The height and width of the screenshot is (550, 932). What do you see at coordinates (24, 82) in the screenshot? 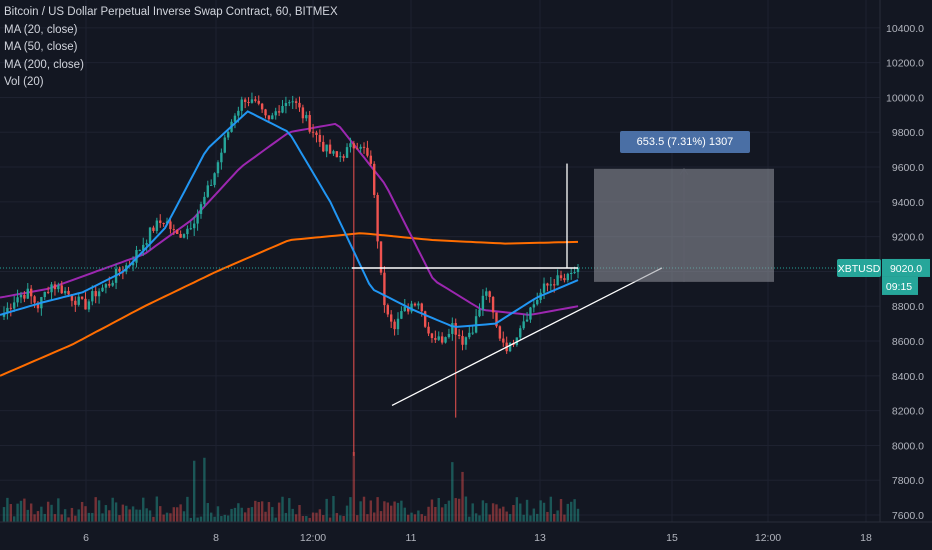
I see `legend-volume: Vol (20)` at bounding box center [24, 82].